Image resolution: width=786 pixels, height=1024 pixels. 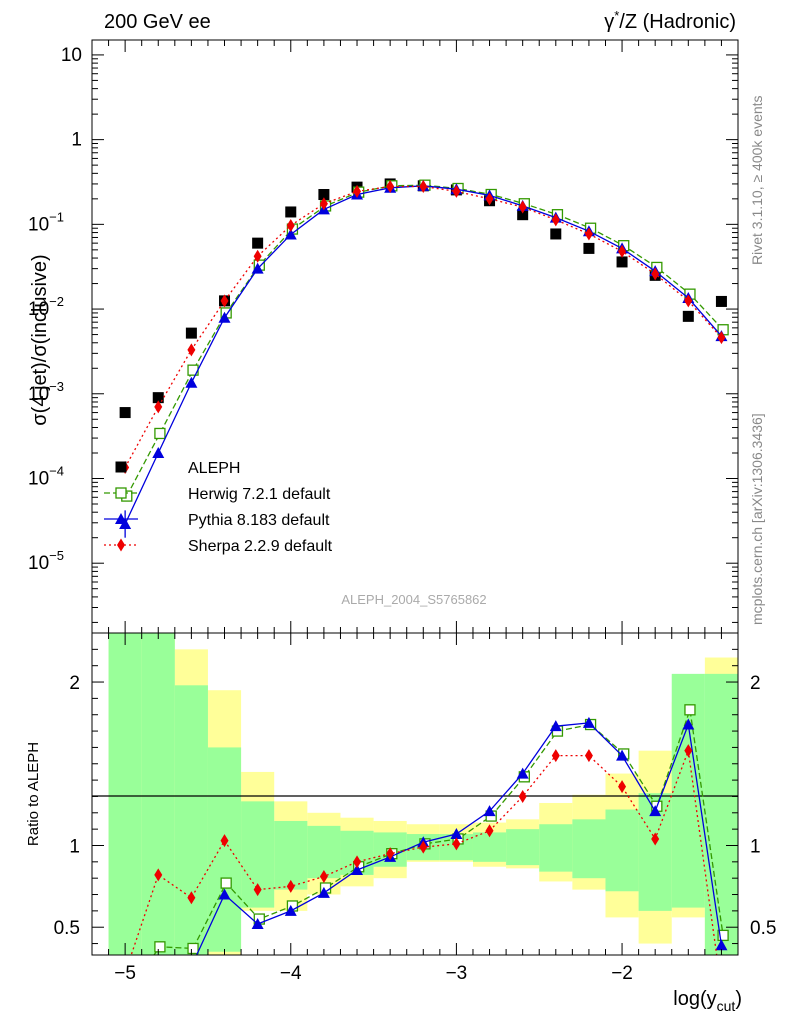 What do you see at coordinates (56, 216) in the screenshot?
I see `main-y-tick-exponent: −1` at bounding box center [56, 216].